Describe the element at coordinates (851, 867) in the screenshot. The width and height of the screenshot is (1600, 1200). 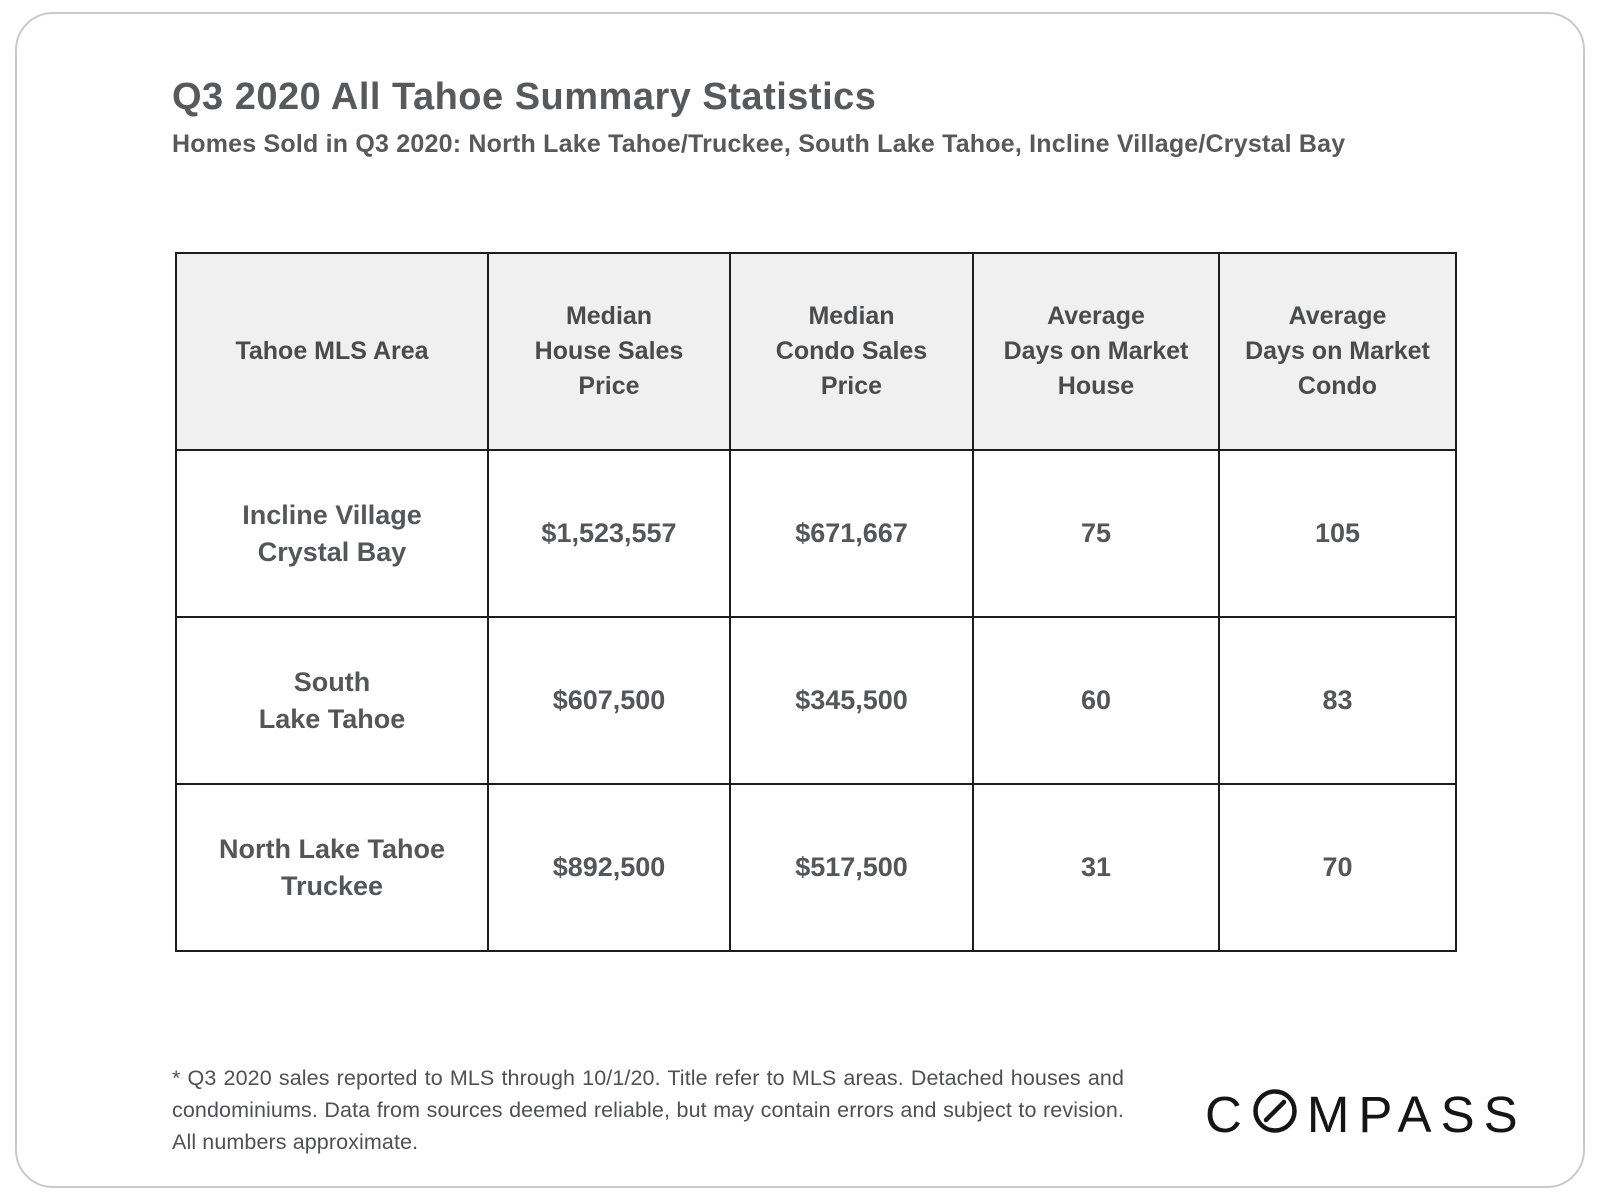
I see `cell-condo-price: $517,500` at that location.